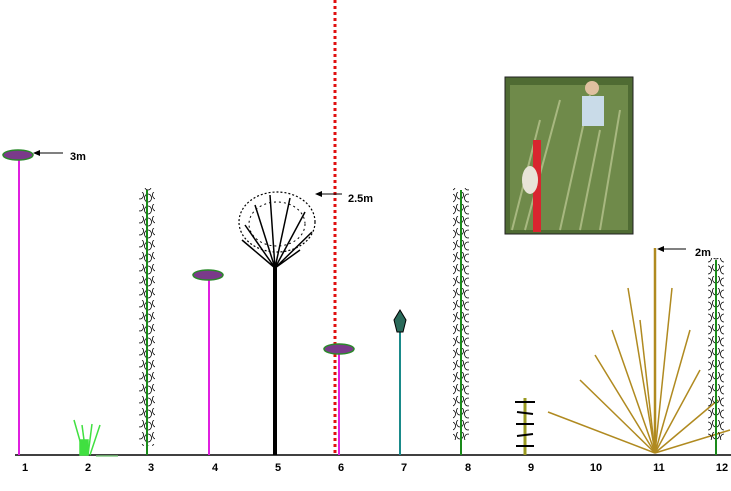  What do you see at coordinates (278, 468) in the screenshot?
I see `position-label: 5` at bounding box center [278, 468].